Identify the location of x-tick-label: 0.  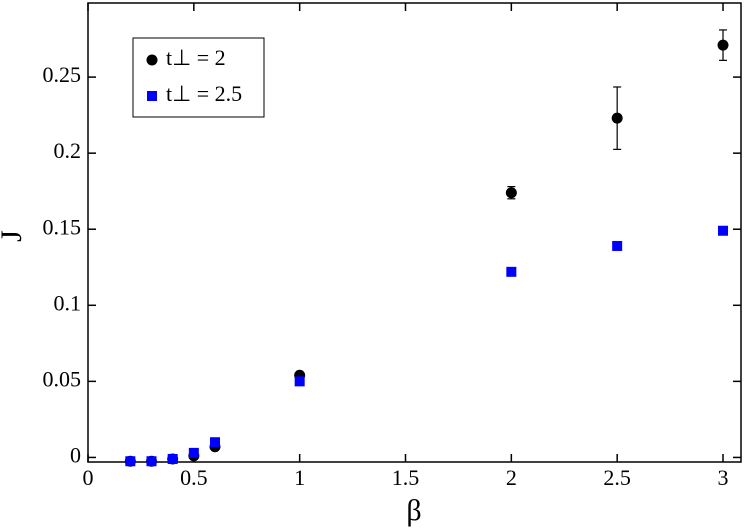
(88, 477).